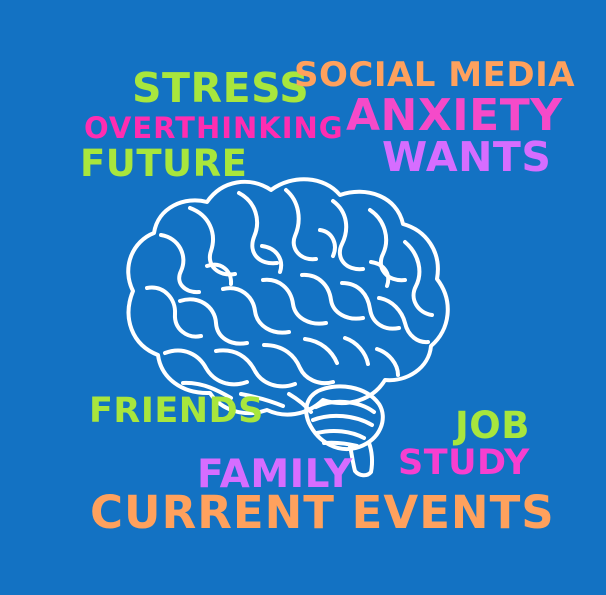  Describe the element at coordinates (221, 88) in the screenshot. I see `word-stress: STRESS` at that location.